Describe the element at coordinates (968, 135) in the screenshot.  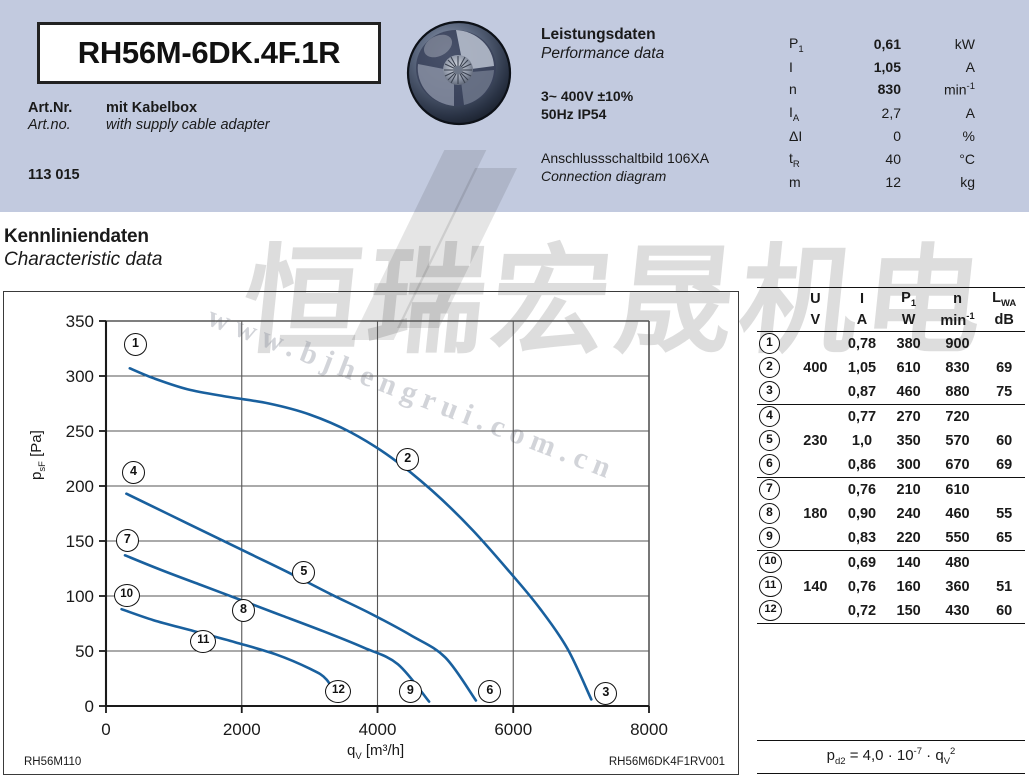
I see `perf-unit: %` at that location.